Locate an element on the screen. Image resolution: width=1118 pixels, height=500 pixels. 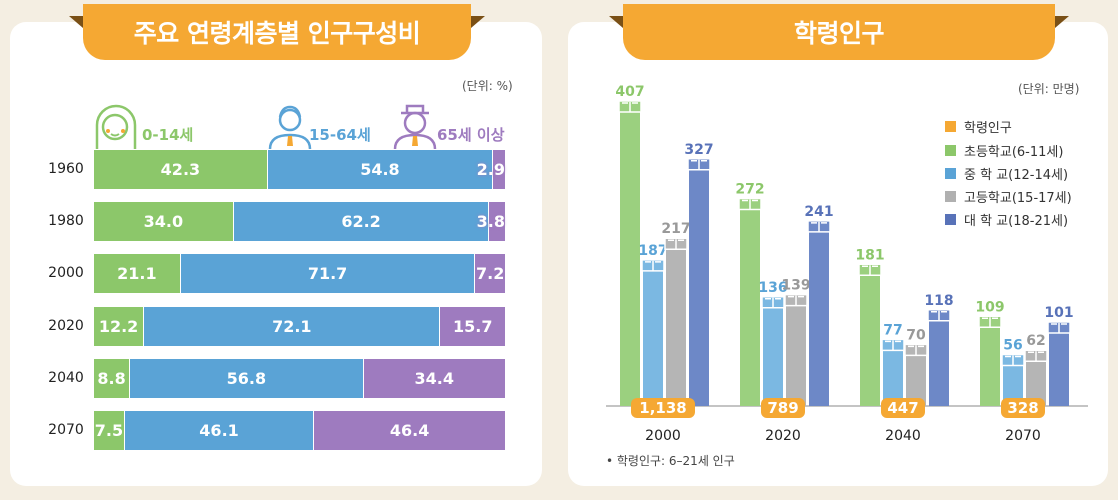
value-label: 118 is located at coordinates (938, 301).